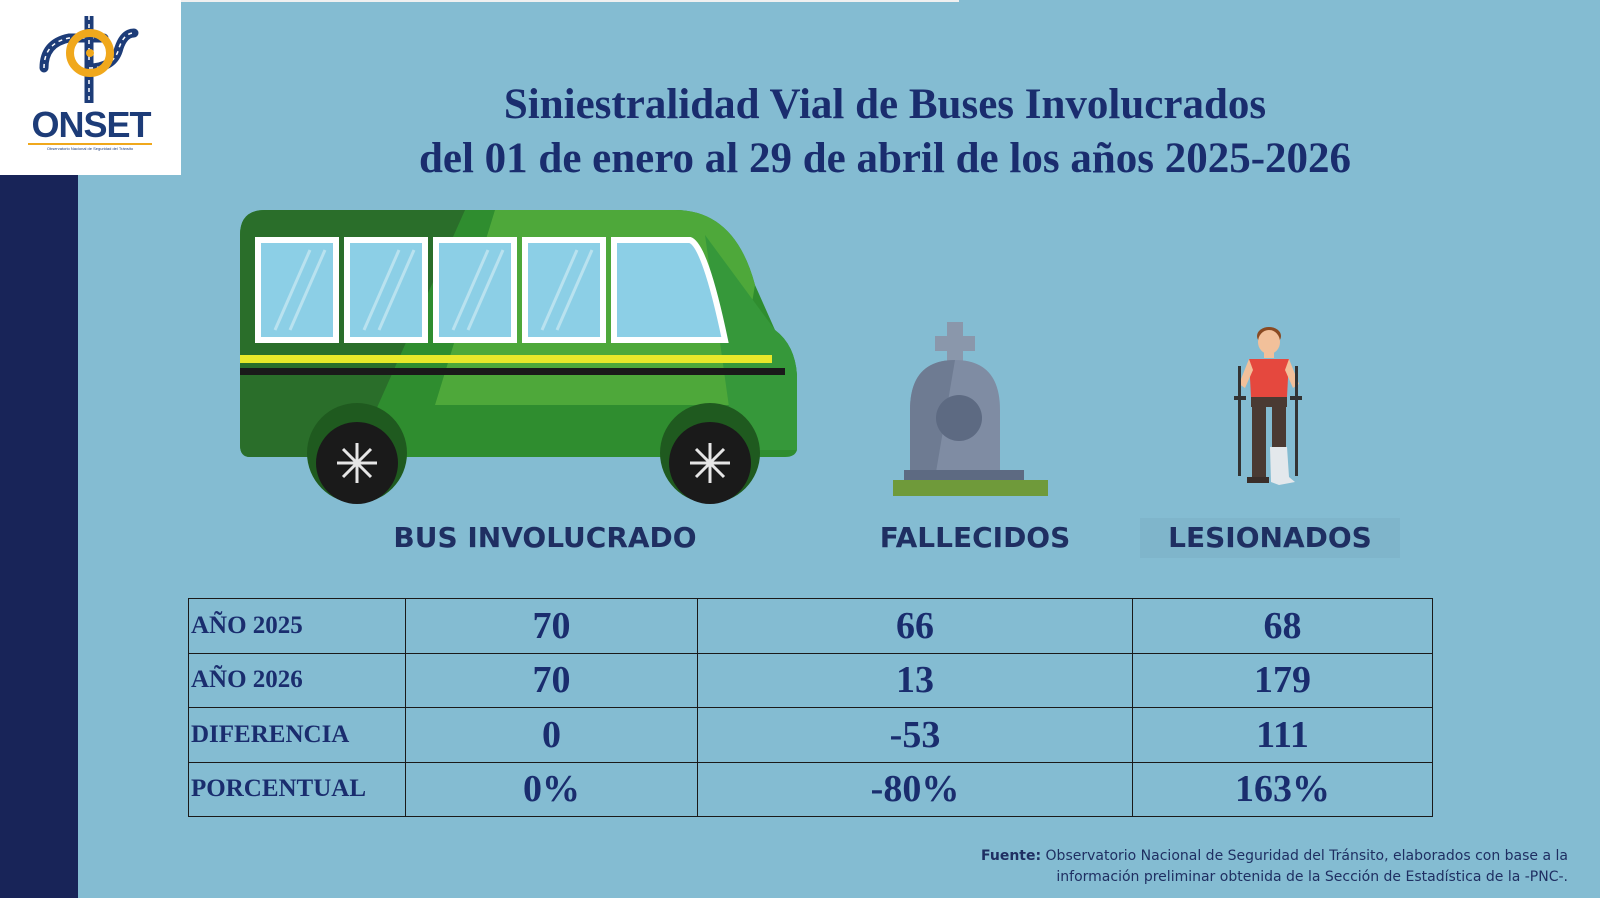 Image resolution: width=1600 pixels, height=900 pixels. What do you see at coordinates (1270, 538) in the screenshot?
I see `column-header-lesionados: LESIONADOS` at bounding box center [1270, 538].